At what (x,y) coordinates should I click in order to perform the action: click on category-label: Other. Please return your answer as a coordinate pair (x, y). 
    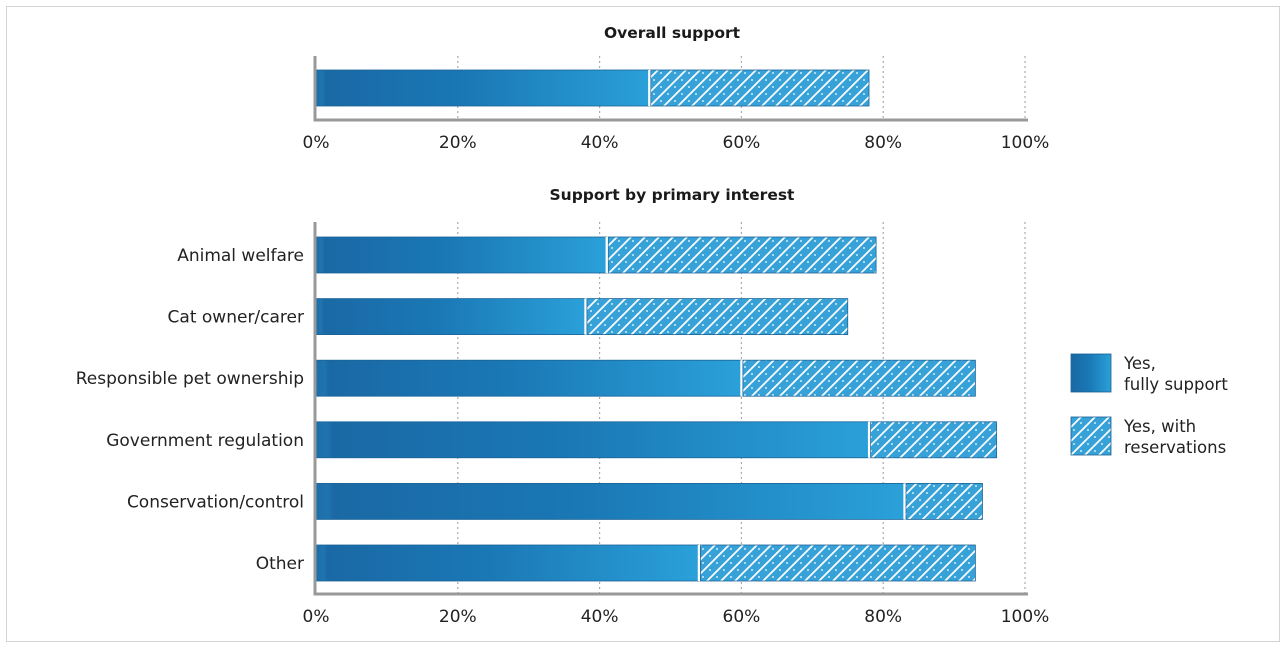
    Looking at the image, I should click on (280, 564).